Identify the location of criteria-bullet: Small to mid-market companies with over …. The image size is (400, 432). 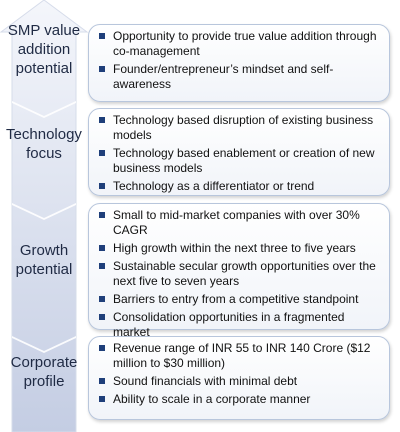
(240, 223).